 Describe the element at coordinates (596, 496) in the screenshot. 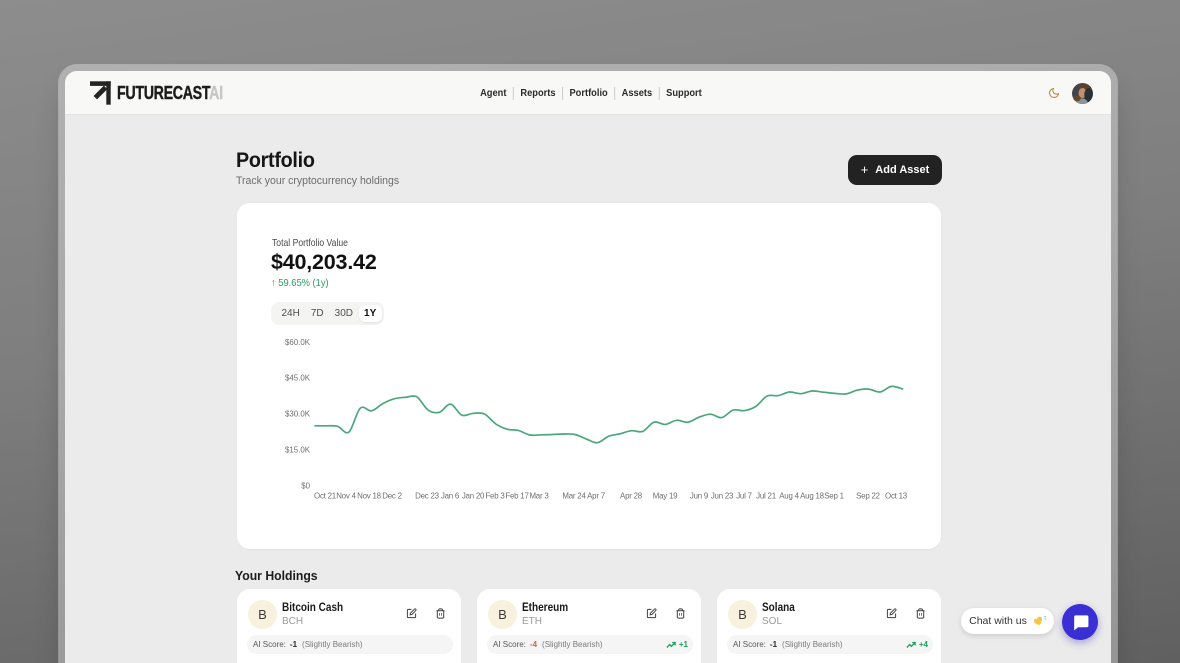

I see `svg-text: Apr 7` at that location.